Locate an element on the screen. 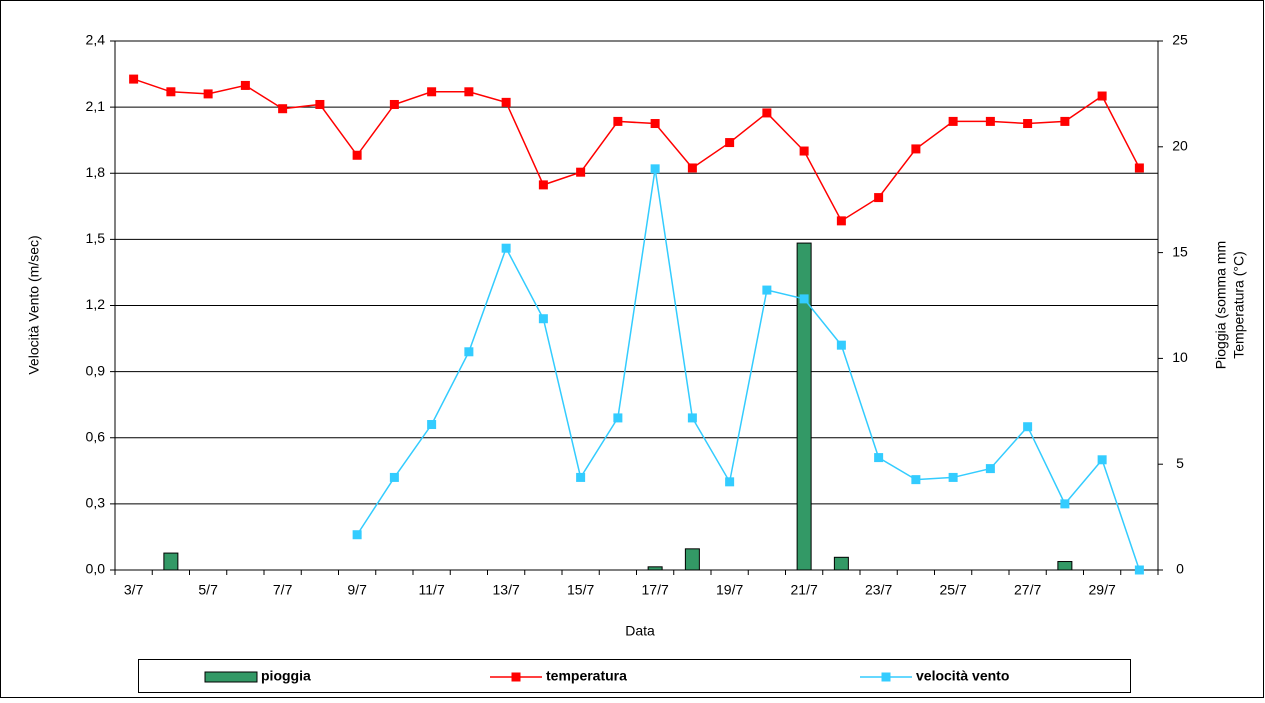  x-tick-label: 15/7 is located at coordinates (580, 590).